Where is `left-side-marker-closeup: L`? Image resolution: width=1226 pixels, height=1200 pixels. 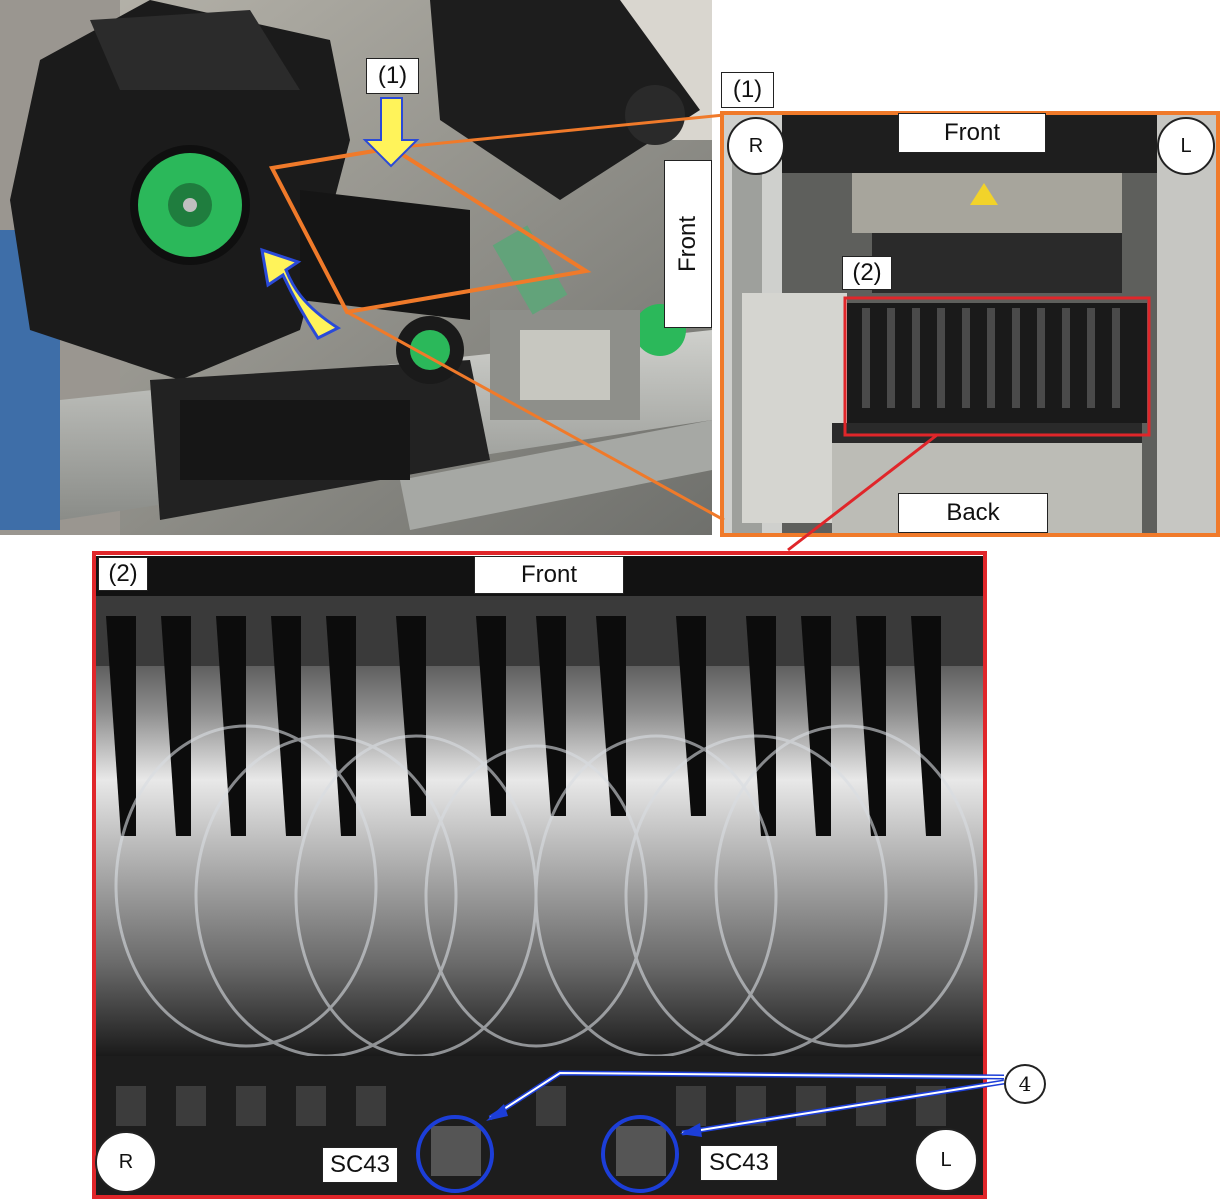
left-side-marker-closeup: L is located at coordinates (946, 1160).